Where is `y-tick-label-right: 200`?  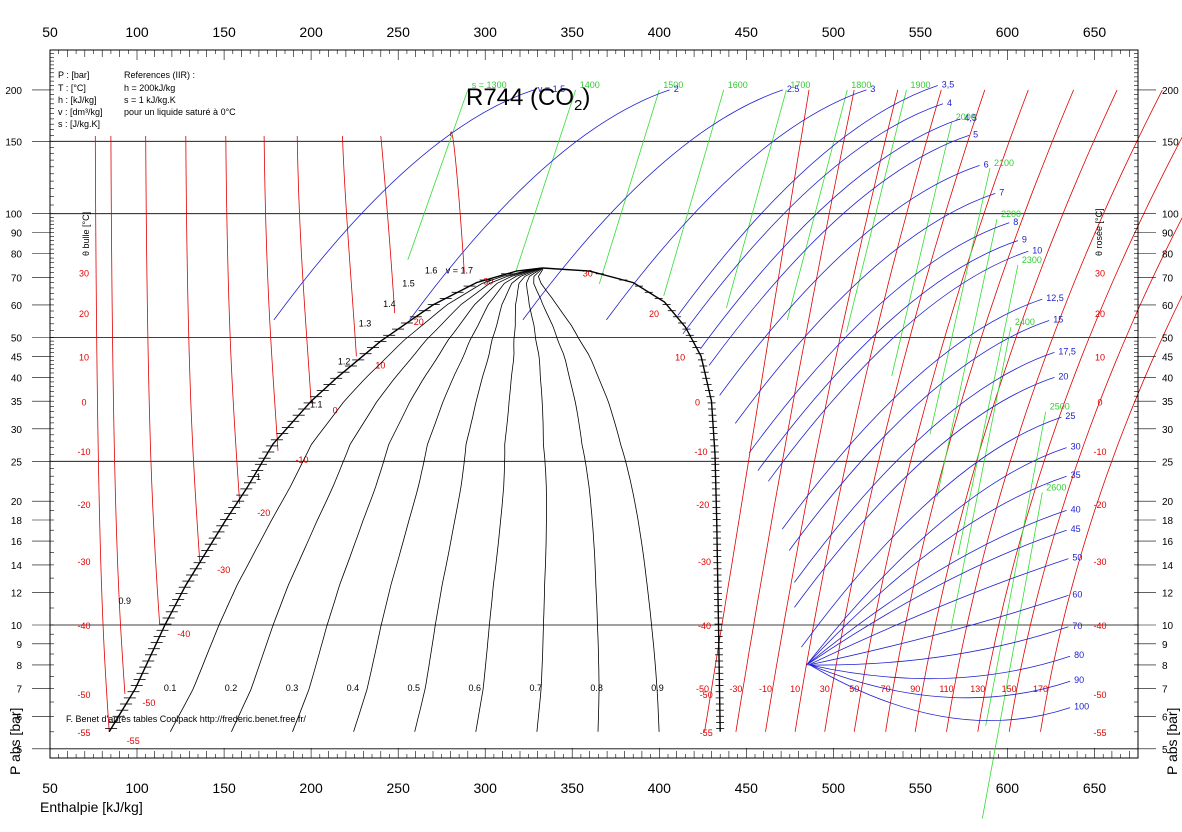 y-tick-label-right: 200 is located at coordinates (1170, 91).